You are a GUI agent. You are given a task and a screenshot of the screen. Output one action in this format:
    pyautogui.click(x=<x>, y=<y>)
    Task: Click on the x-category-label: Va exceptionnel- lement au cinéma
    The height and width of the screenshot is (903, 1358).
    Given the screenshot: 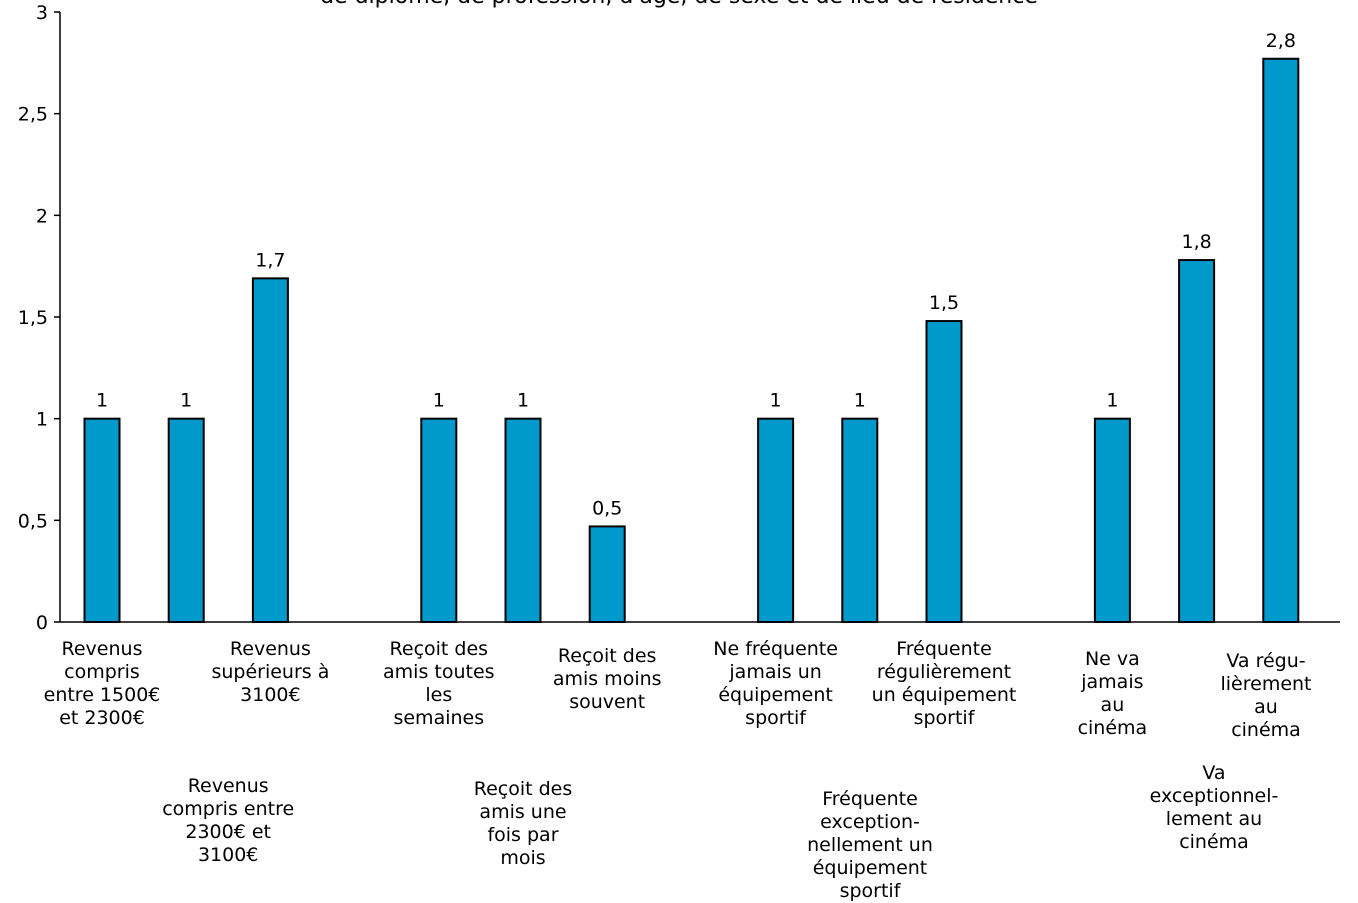 What is the action you would take?
    pyautogui.click(x=1214, y=807)
    